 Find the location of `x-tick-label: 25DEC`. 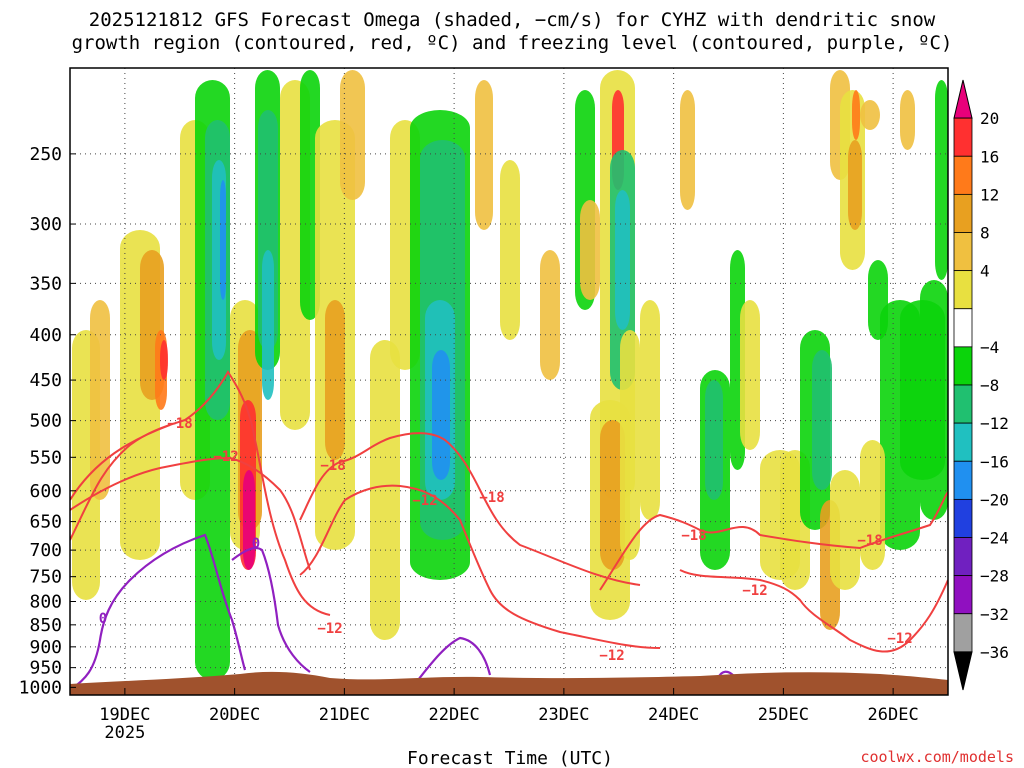

x-tick-label: 25DEC is located at coordinates (783, 715).